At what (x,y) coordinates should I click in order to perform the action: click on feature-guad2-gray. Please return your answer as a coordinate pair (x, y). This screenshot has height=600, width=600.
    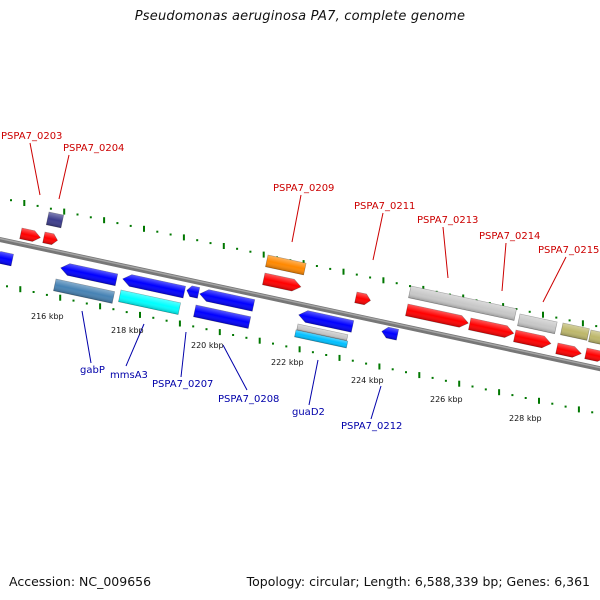
    Looking at the image, I should click on (322, 332).